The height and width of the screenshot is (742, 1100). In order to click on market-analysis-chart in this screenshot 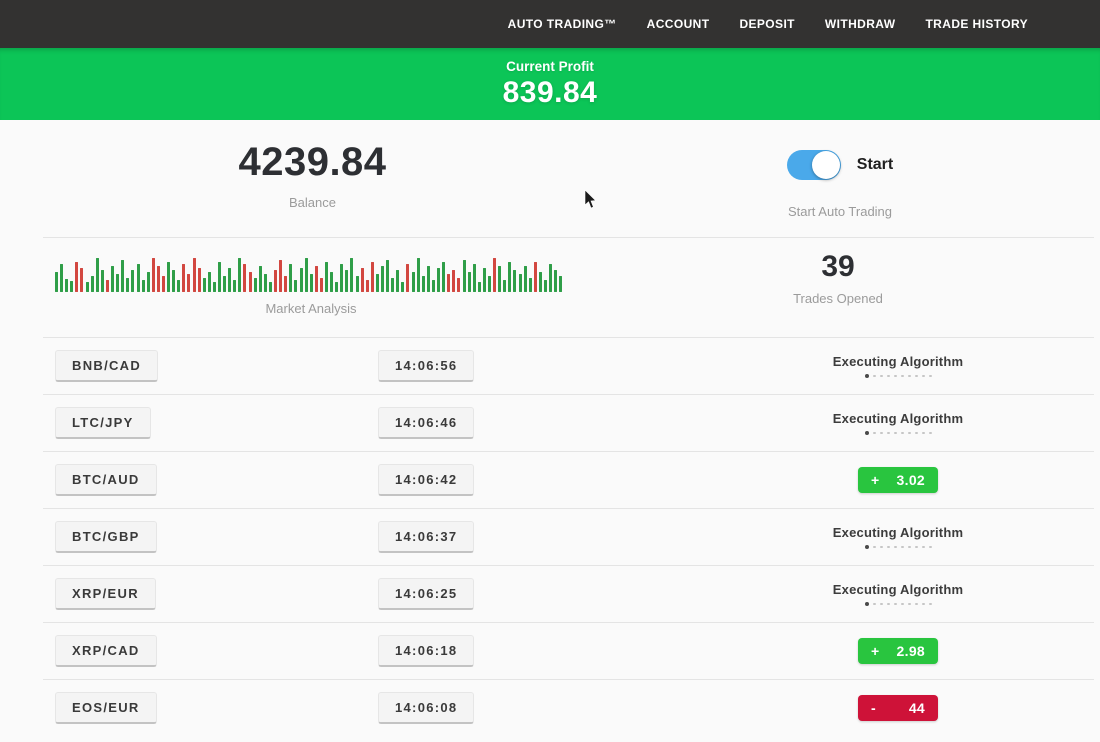, I will do `click(311, 273)`.